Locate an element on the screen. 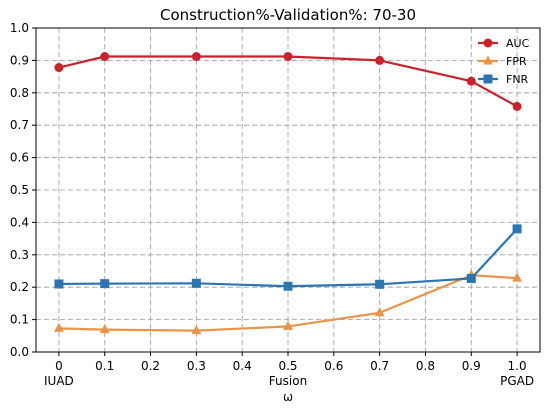 The image size is (550, 408). legend-label-fpr: FPR is located at coordinates (516, 61).